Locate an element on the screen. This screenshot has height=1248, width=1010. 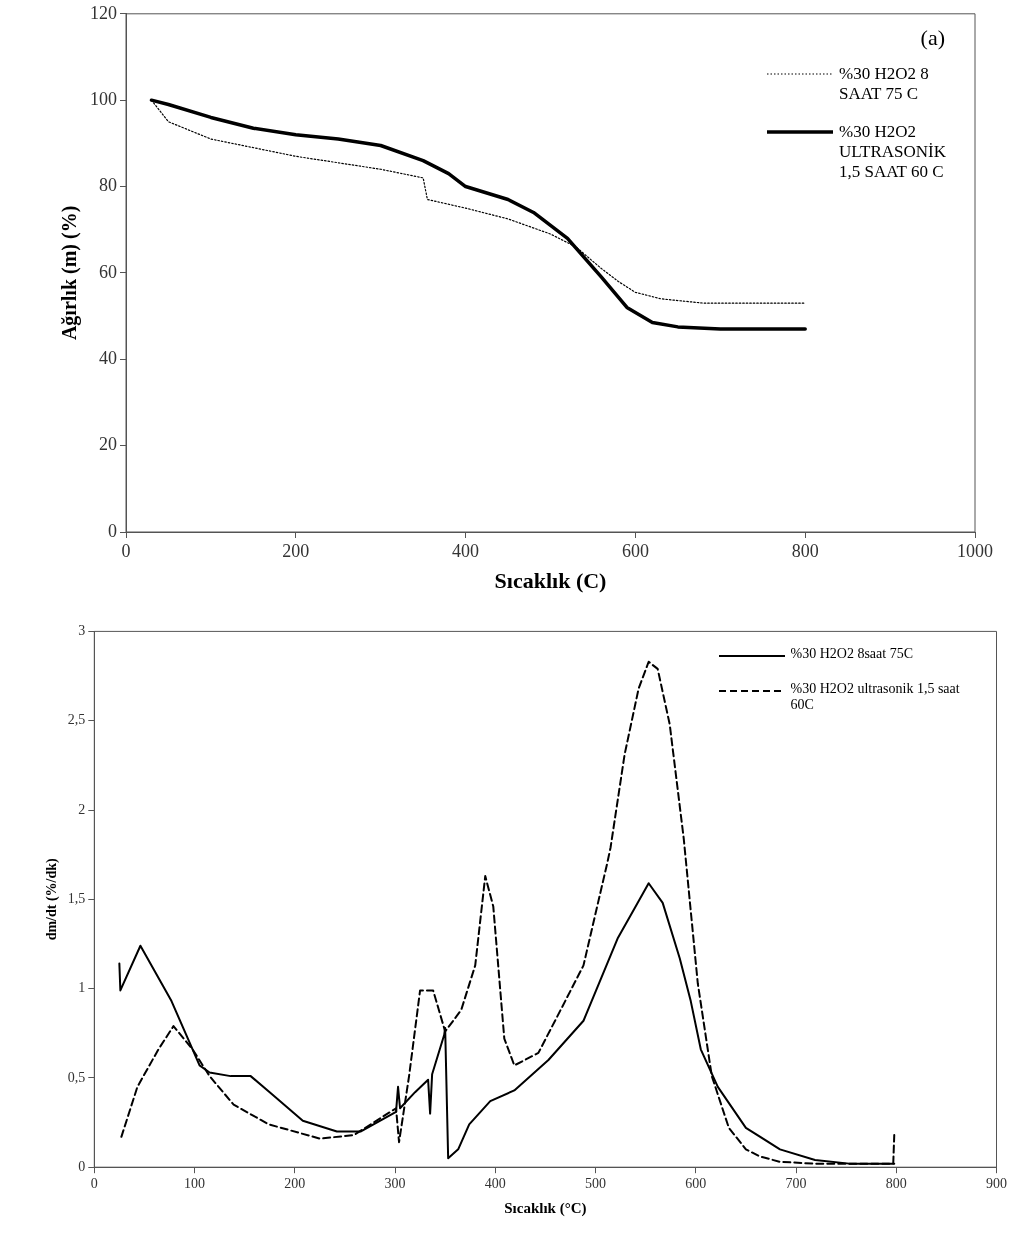
legend-label: %30 H2O2 8 SAAT 75 C is located at coordinates (884, 83).